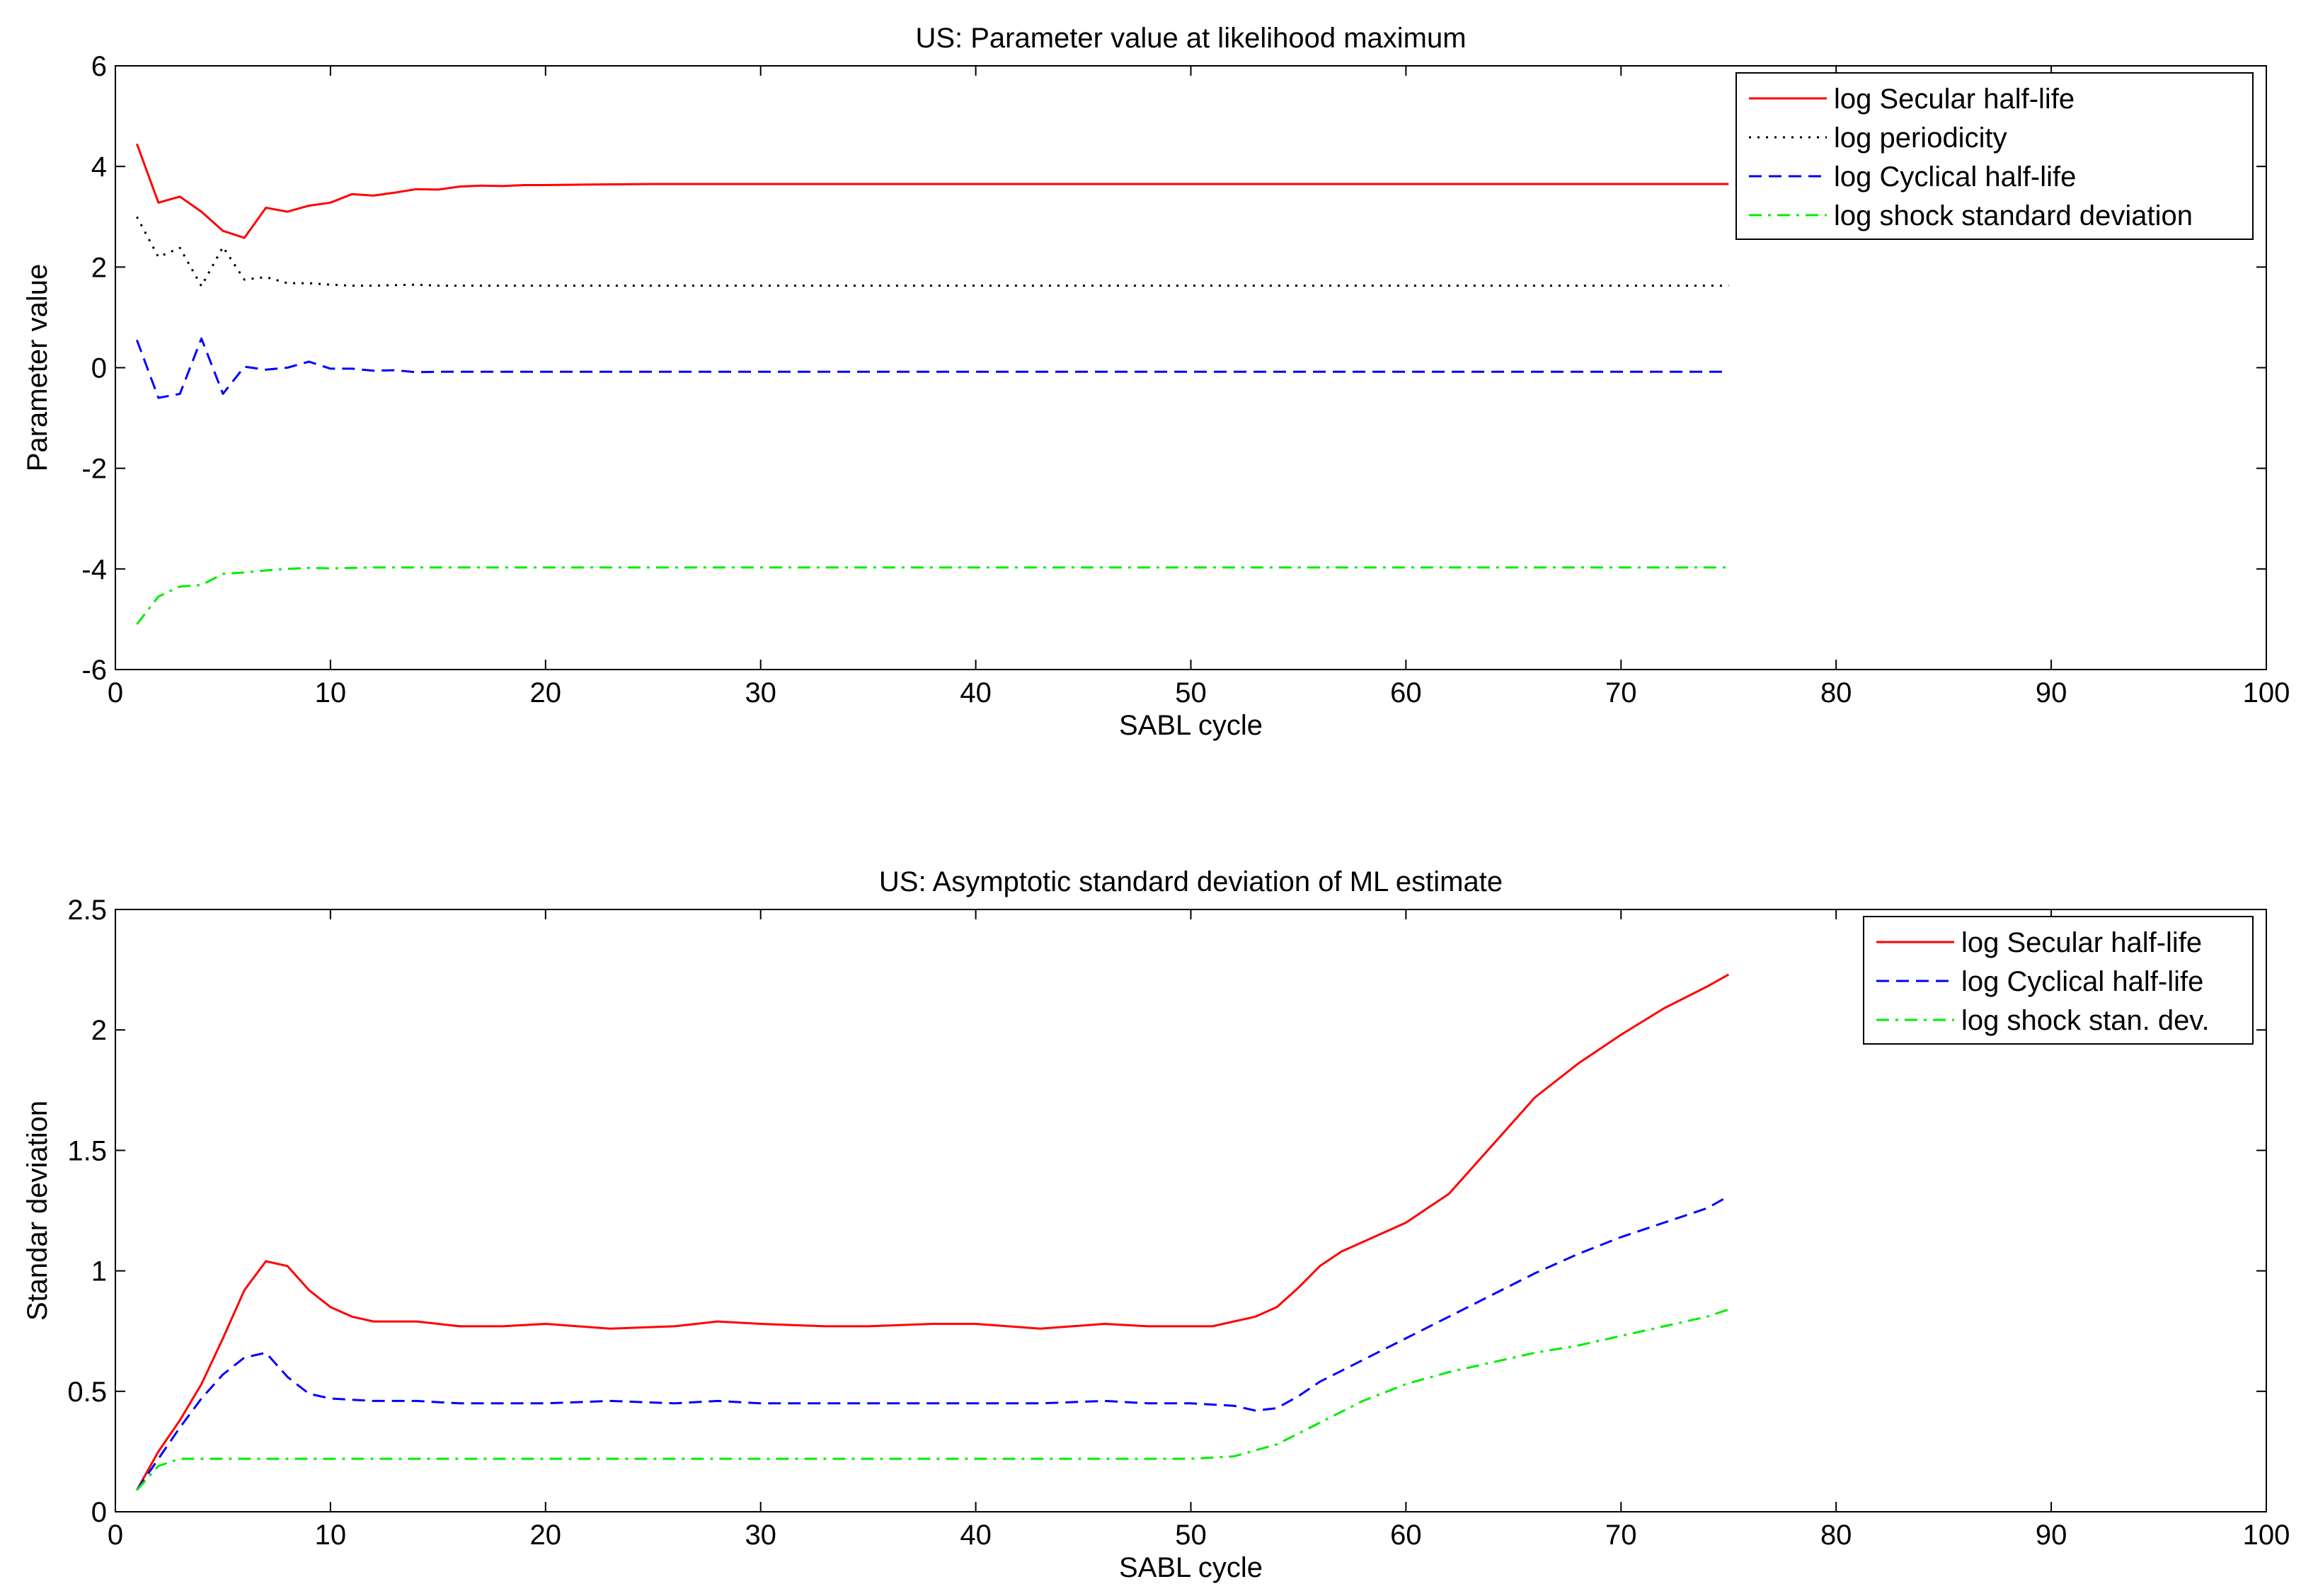 Image resolution: width=2301 pixels, height=1596 pixels. Describe the element at coordinates (99, 167) in the screenshot. I see `y-tick-label: 4` at that location.